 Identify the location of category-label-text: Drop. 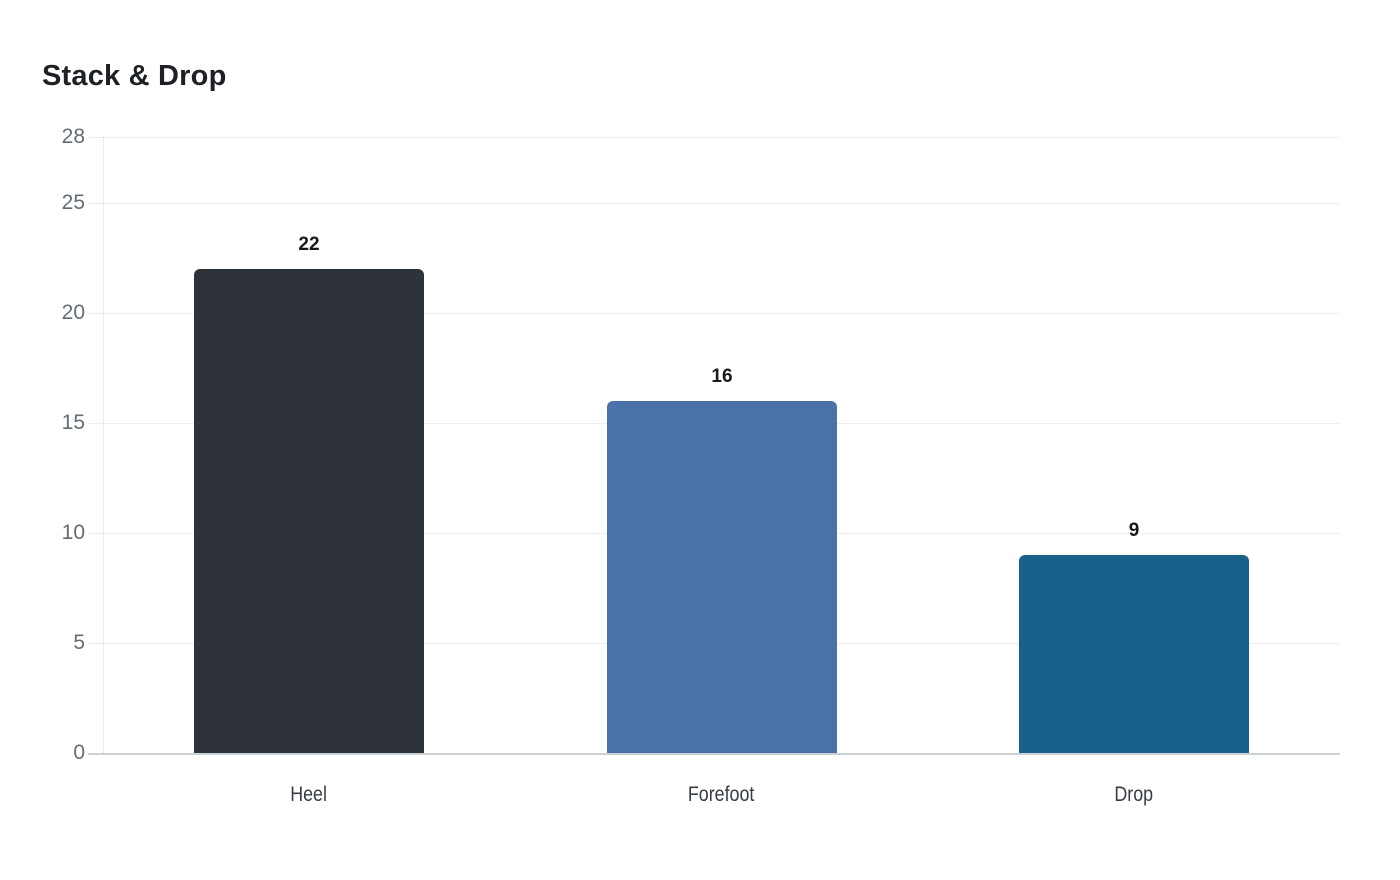
(1134, 794).